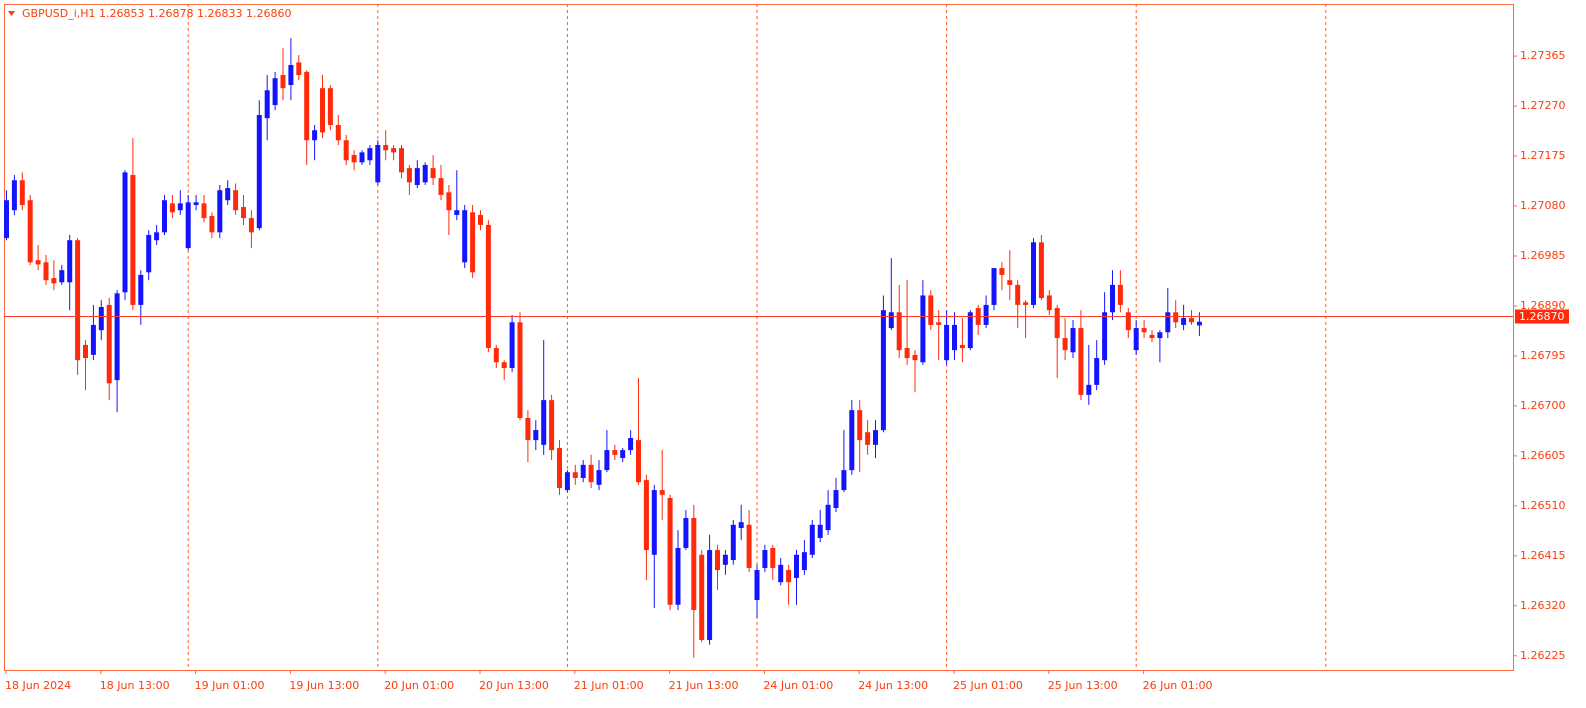 The width and height of the screenshot is (1586, 708). What do you see at coordinates (609, 685) in the screenshot?
I see `x-tick-label: 21 Jun 01:00` at bounding box center [609, 685].